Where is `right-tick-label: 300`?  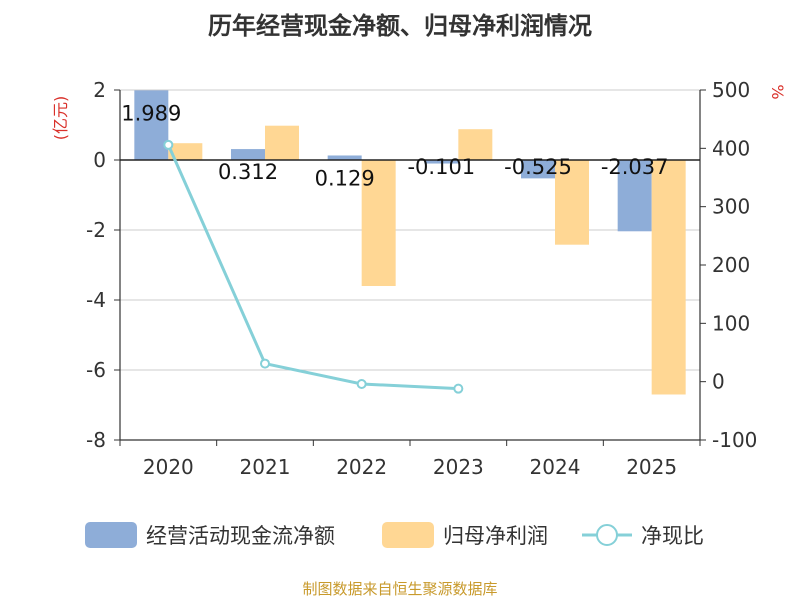
right-tick-label: 300 is located at coordinates (731, 207).